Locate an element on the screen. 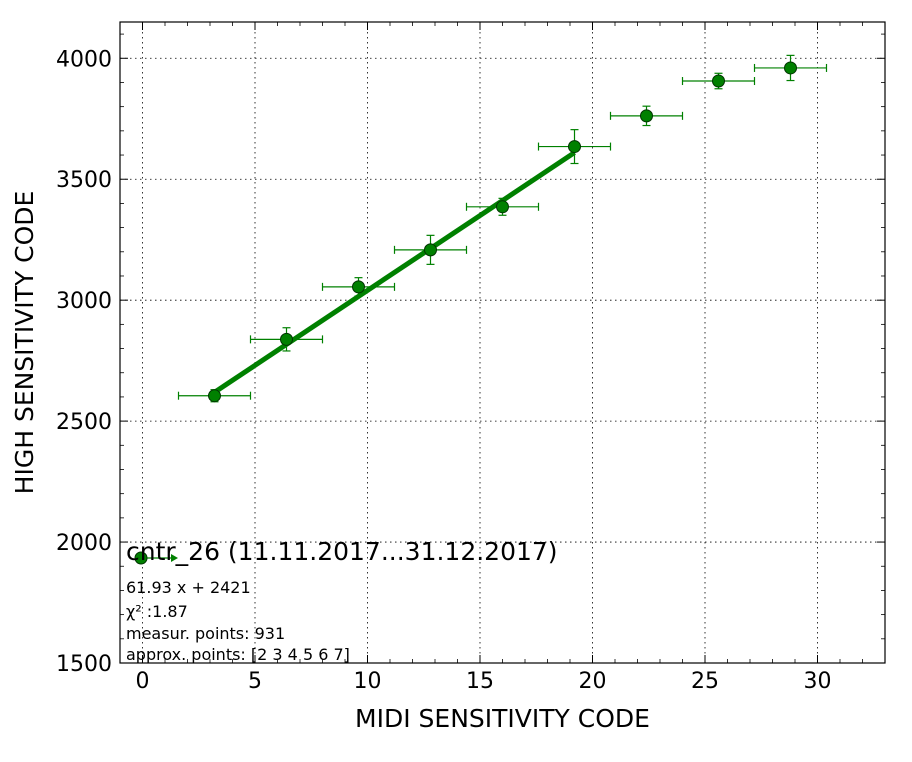 Image resolution: width=912 pixels, height=762 pixels. fit-line-group is located at coordinates (394, 272).